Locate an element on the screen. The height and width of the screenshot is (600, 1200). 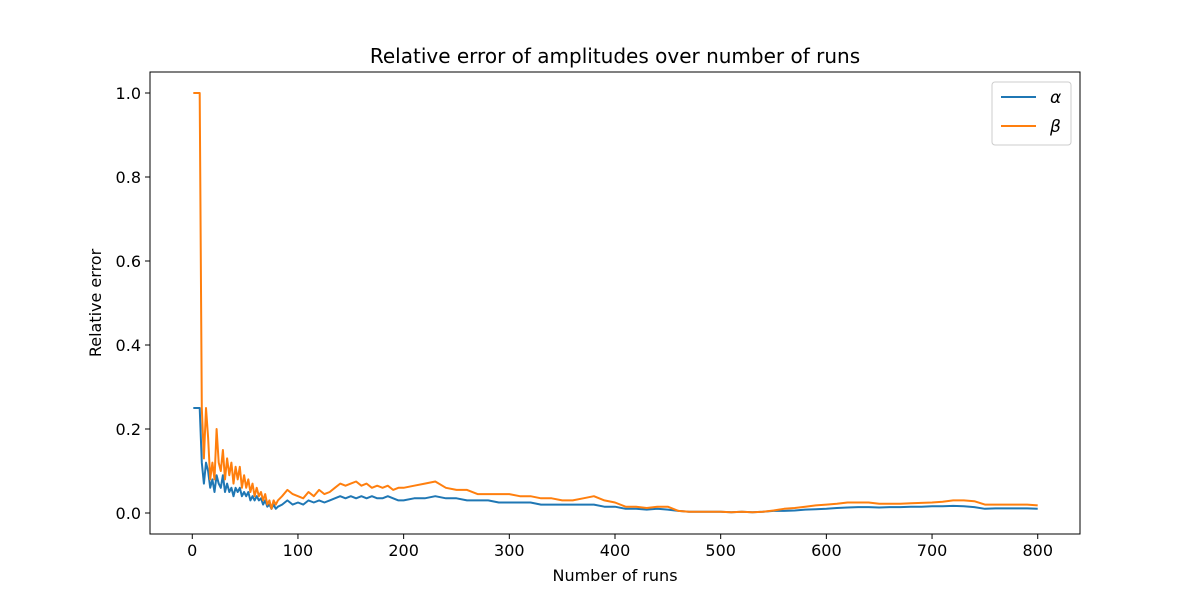
y-tick-label: 1.0 is located at coordinates (128, 93).